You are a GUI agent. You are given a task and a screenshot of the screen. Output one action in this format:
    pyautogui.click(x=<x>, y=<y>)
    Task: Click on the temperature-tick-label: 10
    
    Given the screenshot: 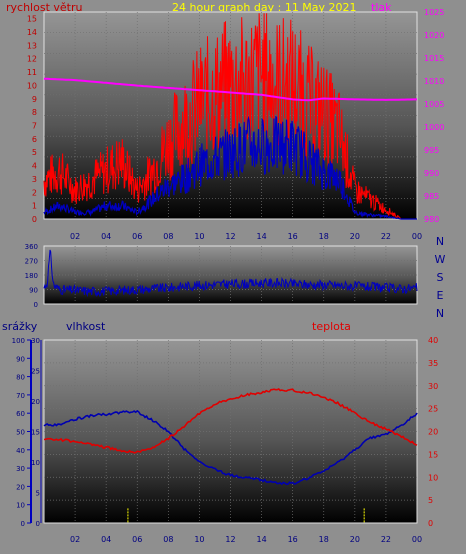 What is the action you would take?
    pyautogui.click(x=433, y=477)
    